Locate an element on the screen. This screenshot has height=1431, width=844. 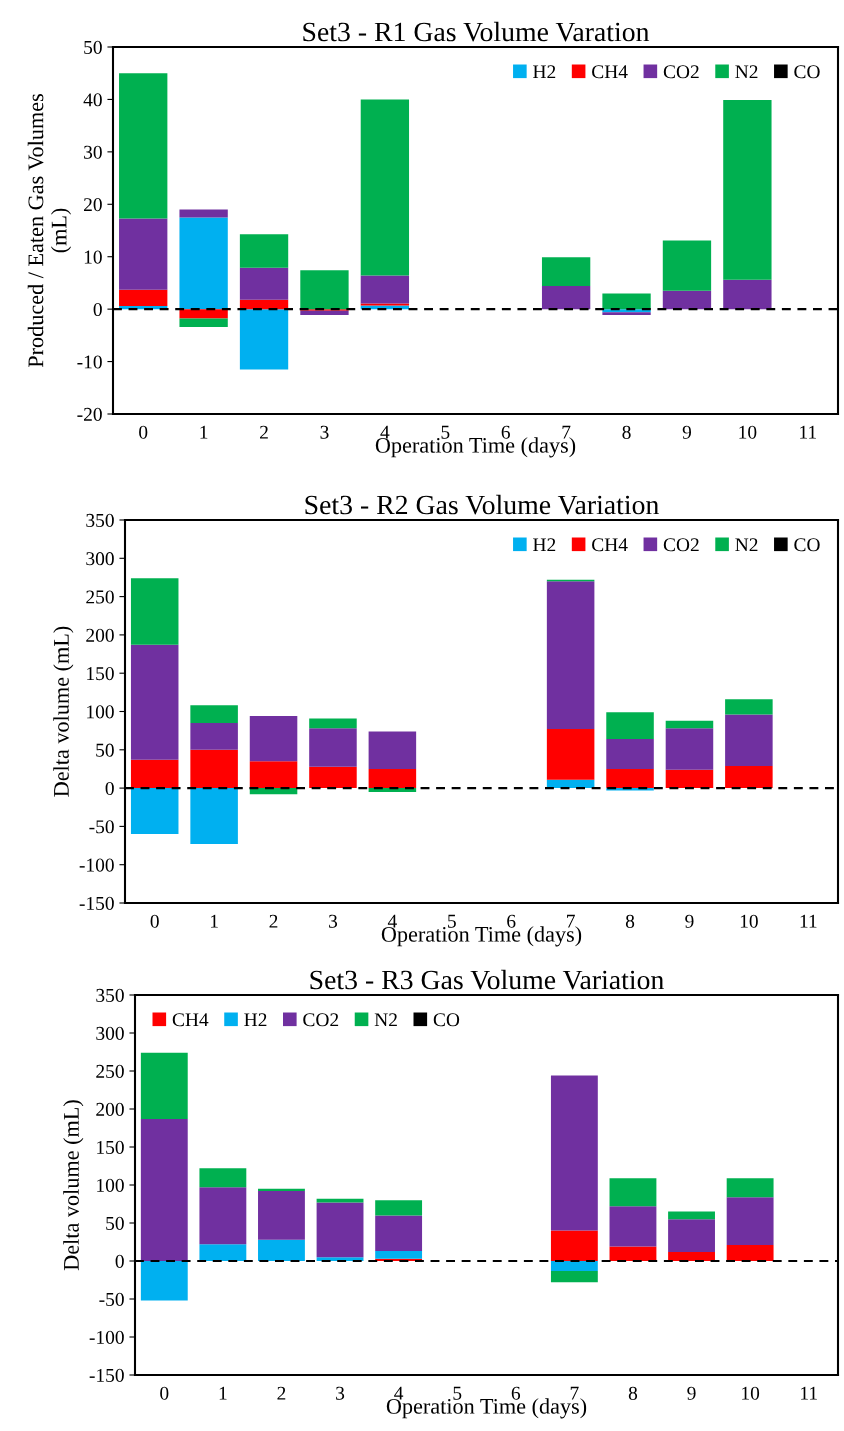
y-tick-label: -100 is located at coordinates (96, 865).